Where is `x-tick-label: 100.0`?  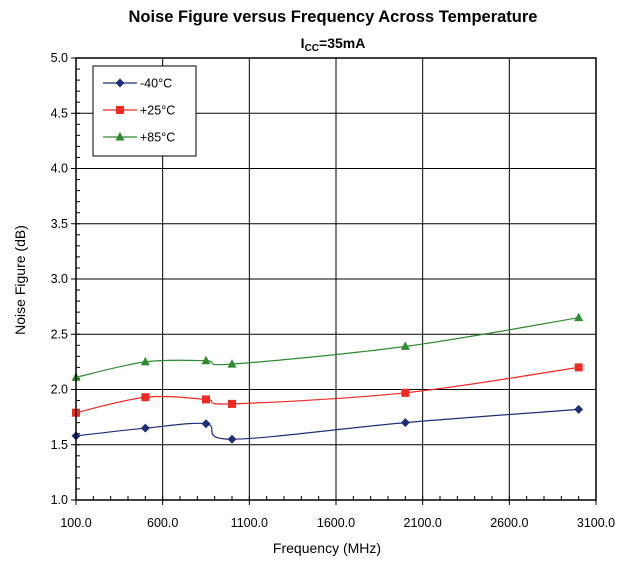 x-tick-label: 100.0 is located at coordinates (75, 523).